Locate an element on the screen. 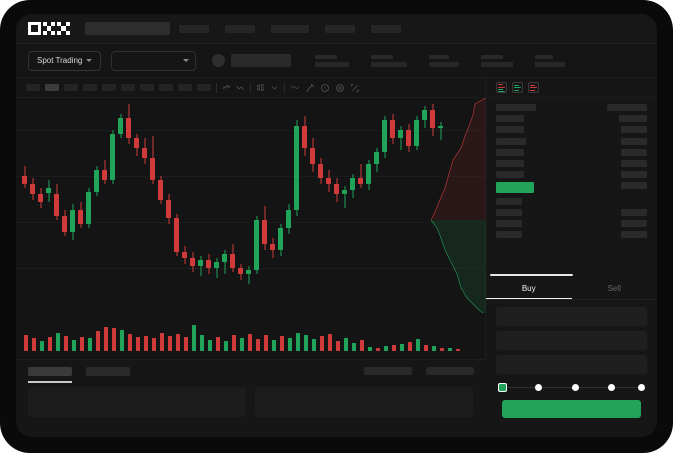  percent-slider is located at coordinates (571, 388).